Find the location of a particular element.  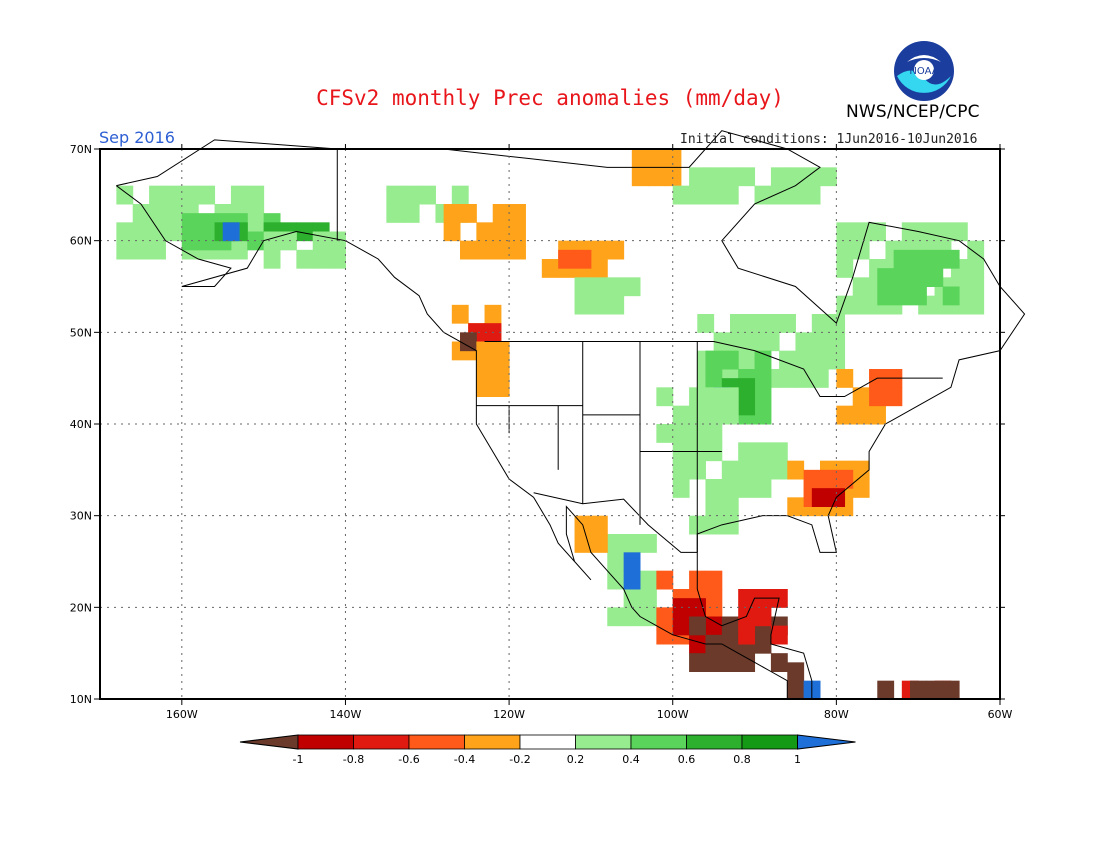

lon-tick-label: 60W is located at coordinates (1000, 714).